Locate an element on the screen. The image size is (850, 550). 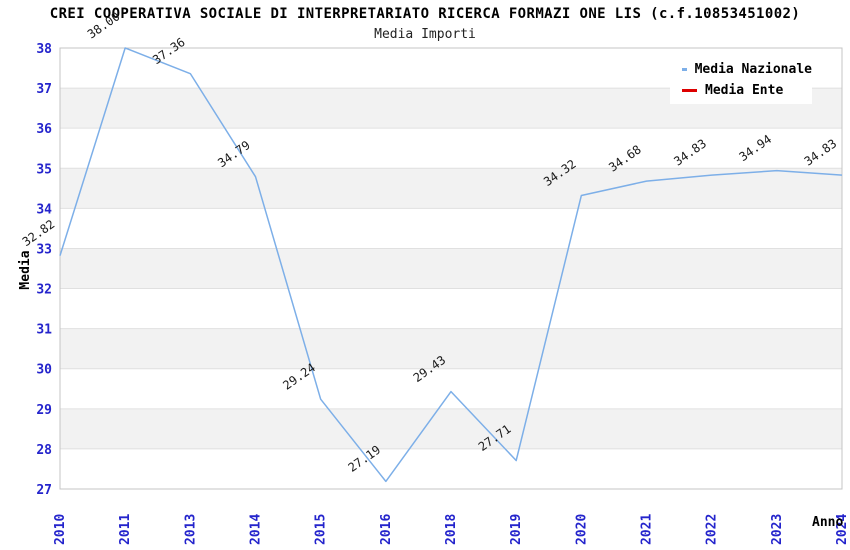
y-tick-label: 37 is located at coordinates (44, 89).